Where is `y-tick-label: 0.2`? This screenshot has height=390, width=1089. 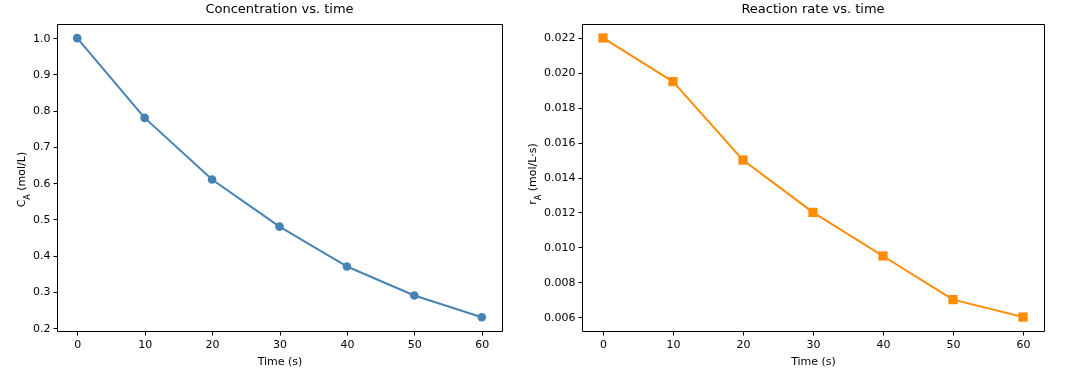 y-tick-label: 0.2 is located at coordinates (42, 328).